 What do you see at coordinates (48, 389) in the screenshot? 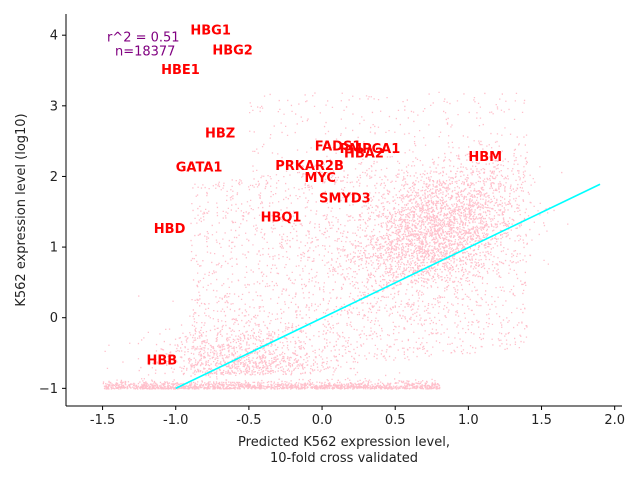
I see `y-tick-label: −1` at bounding box center [48, 389].